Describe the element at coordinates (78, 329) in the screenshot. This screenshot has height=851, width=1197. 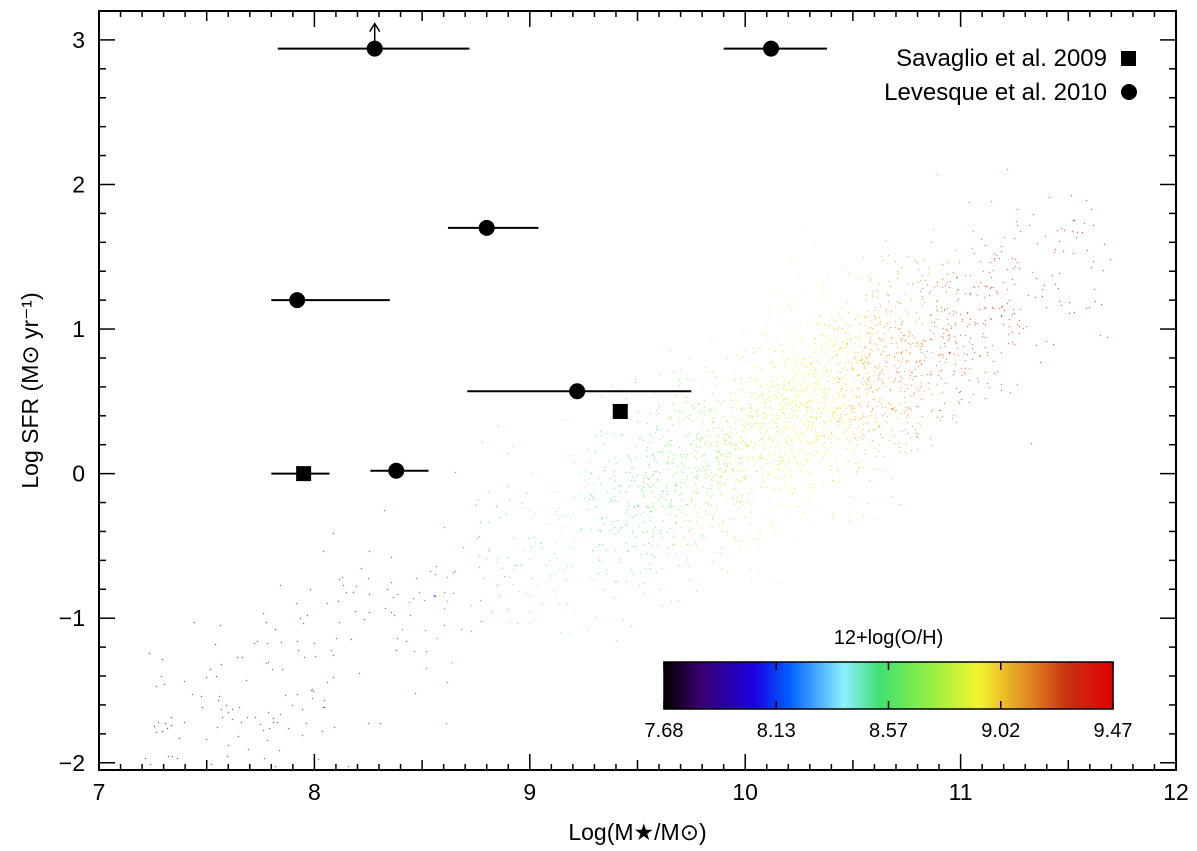
I see `y-tick-label: 1` at that location.